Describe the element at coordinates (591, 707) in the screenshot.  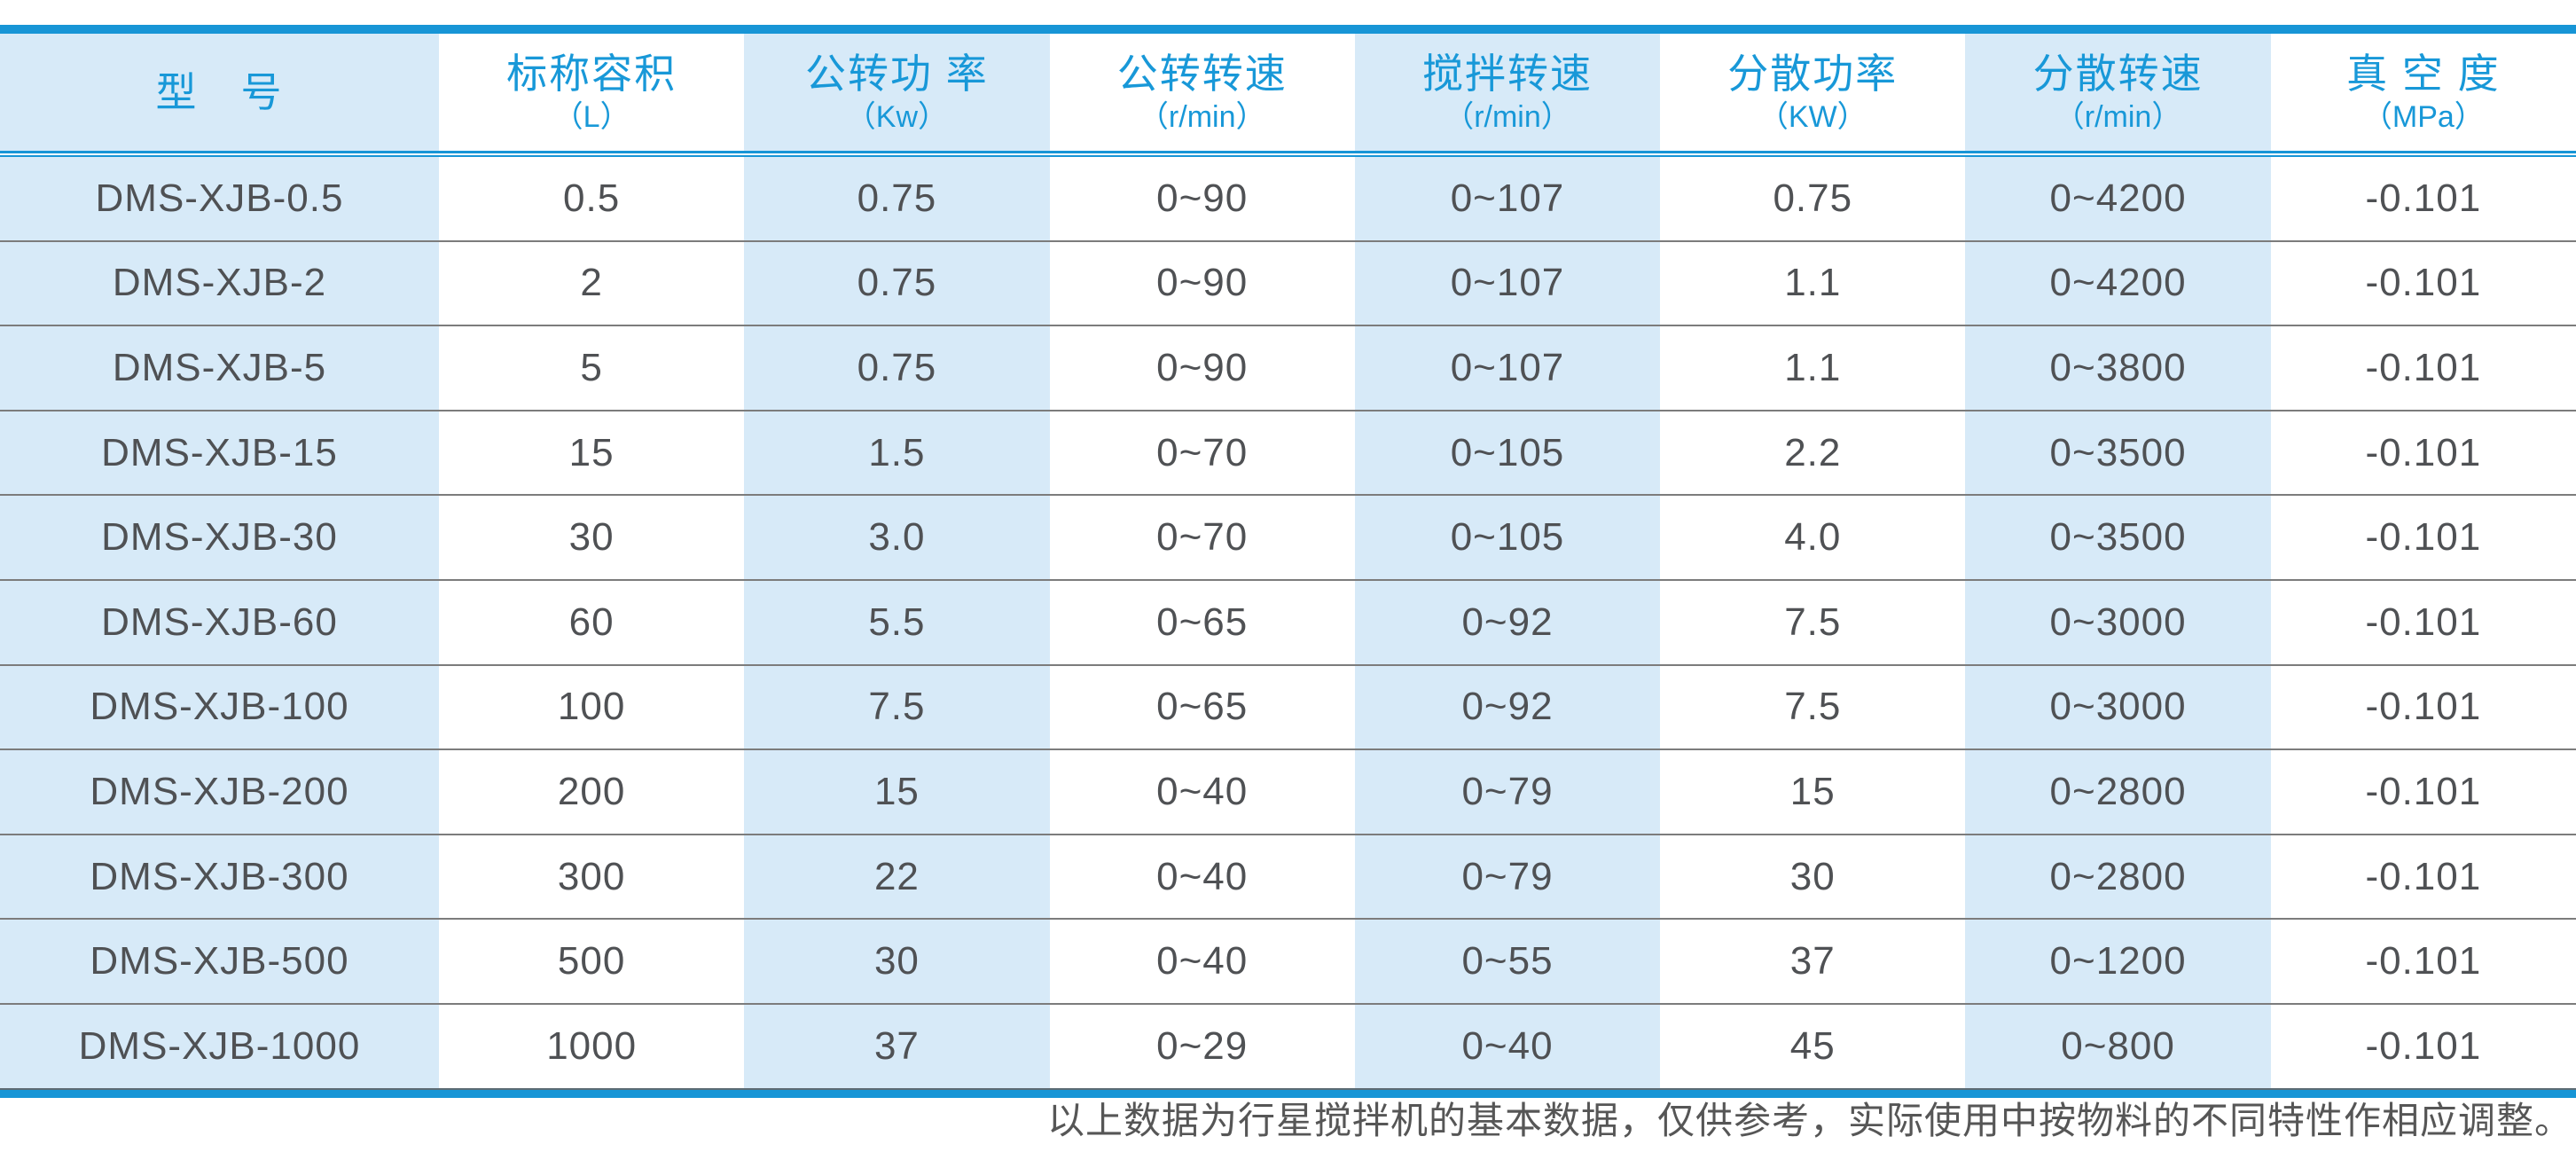
I see `cell-nominal-volume: 100` at that location.